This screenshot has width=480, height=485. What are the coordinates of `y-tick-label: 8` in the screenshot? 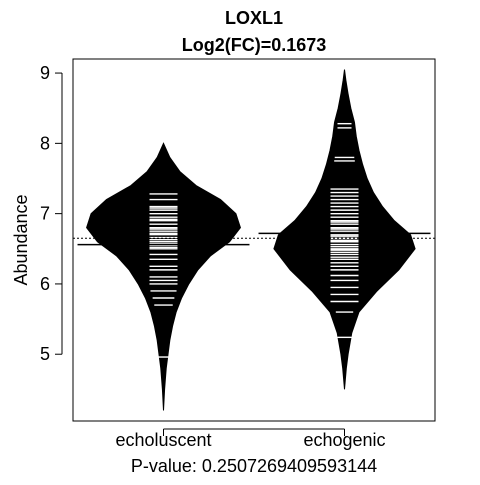 It's located at (45, 143).